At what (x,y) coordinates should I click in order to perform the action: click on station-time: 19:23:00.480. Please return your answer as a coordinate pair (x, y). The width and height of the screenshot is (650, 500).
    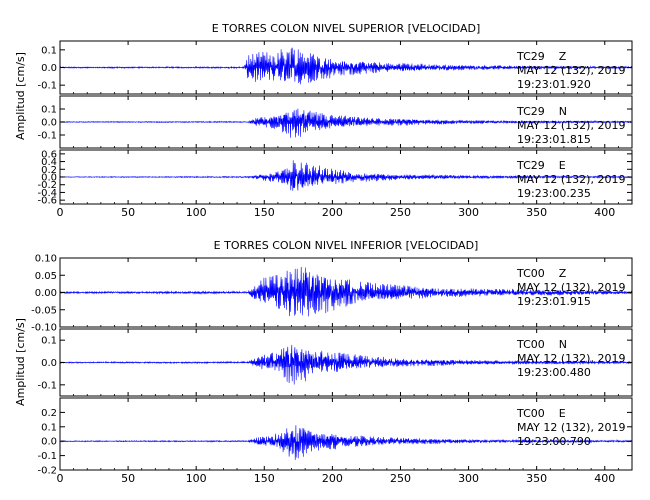
    Looking at the image, I should click on (554, 372).